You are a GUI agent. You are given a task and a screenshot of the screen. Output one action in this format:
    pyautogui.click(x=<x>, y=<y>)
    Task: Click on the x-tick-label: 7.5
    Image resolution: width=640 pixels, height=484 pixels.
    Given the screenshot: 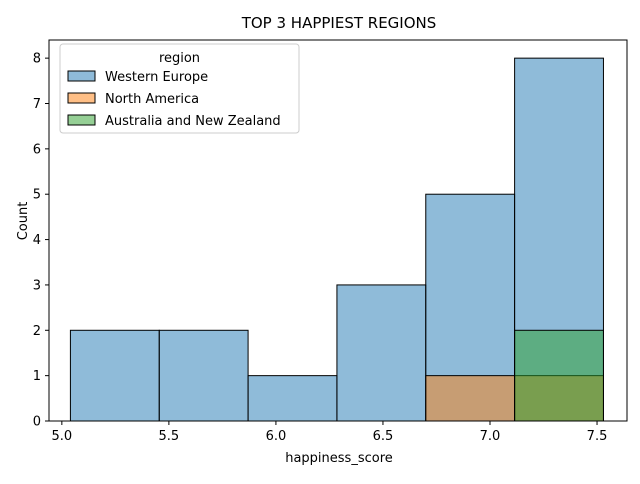 What is the action you would take?
    pyautogui.click(x=597, y=436)
    